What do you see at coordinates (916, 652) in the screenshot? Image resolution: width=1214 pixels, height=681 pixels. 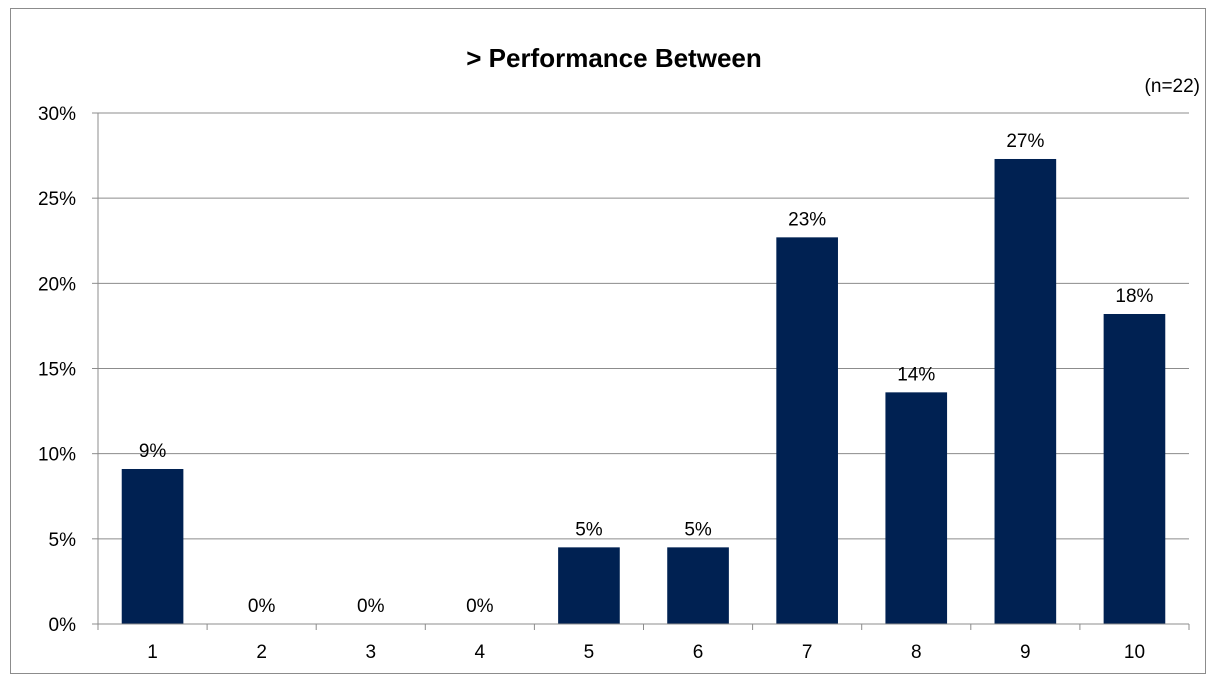 I see `x-tick-label: 8` at bounding box center [916, 652].